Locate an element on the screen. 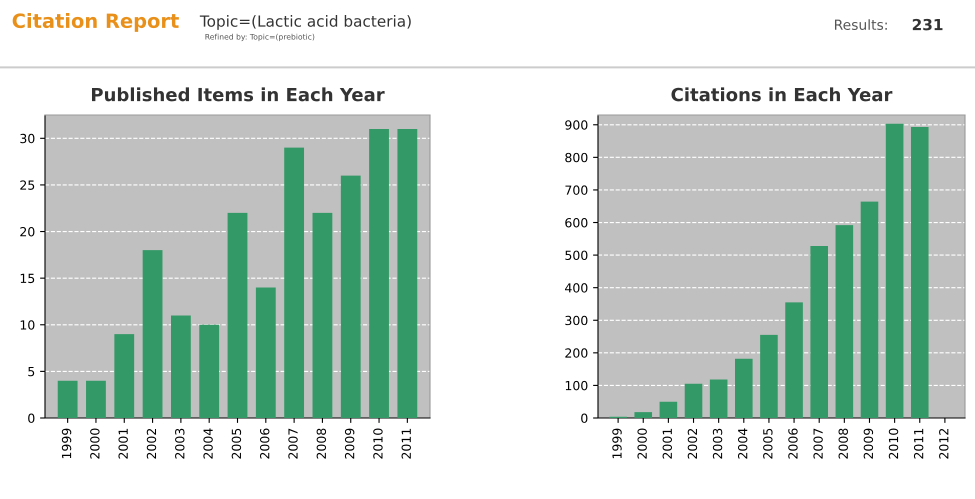 The width and height of the screenshot is (975, 499). text: Results: is located at coordinates (860, 24).